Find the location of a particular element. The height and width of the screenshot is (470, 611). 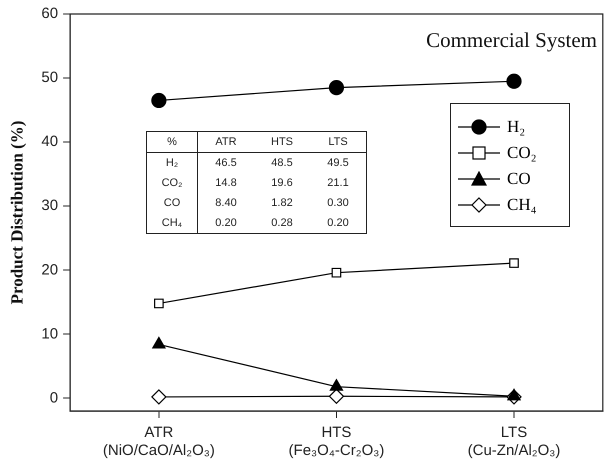

y-tick-label: 0 is located at coordinates (54, 397).